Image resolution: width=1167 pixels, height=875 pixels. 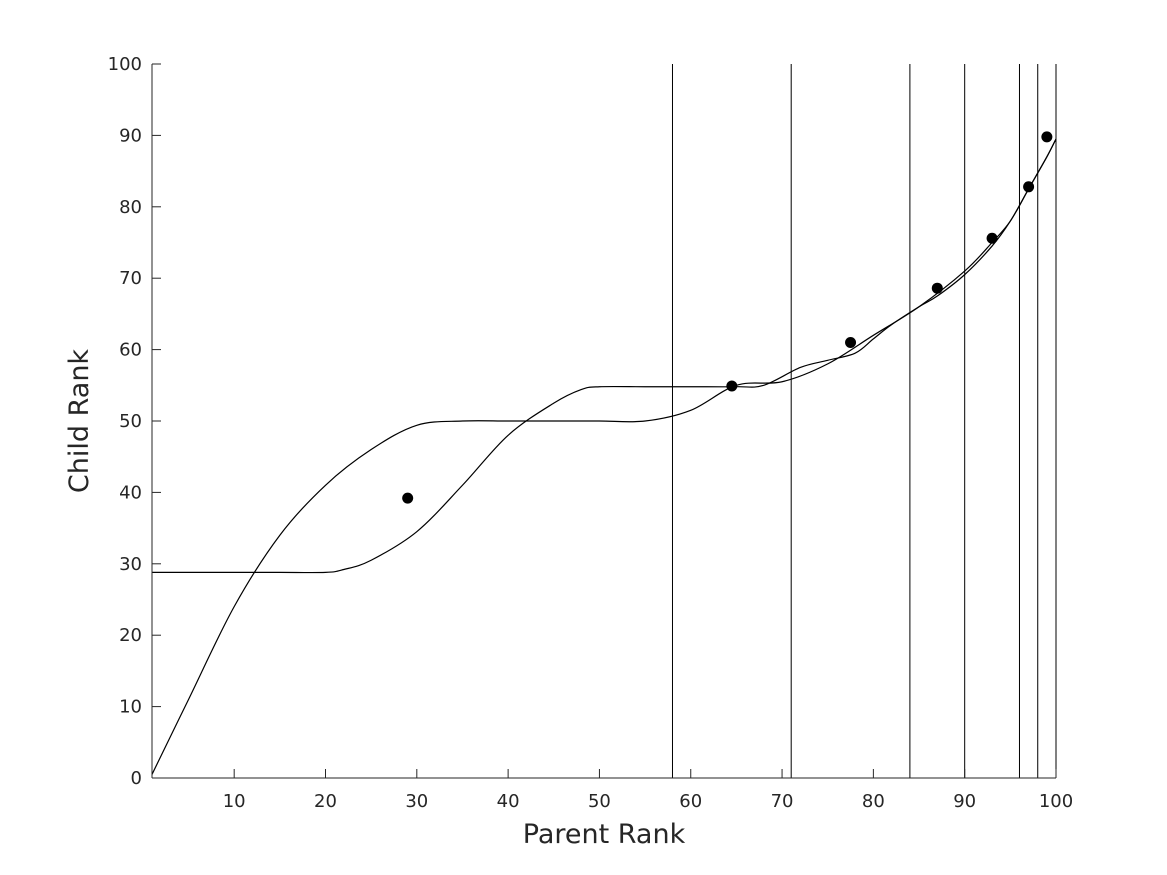 What do you see at coordinates (234, 801) in the screenshot?
I see `x-tick-label-0: 10` at bounding box center [234, 801].